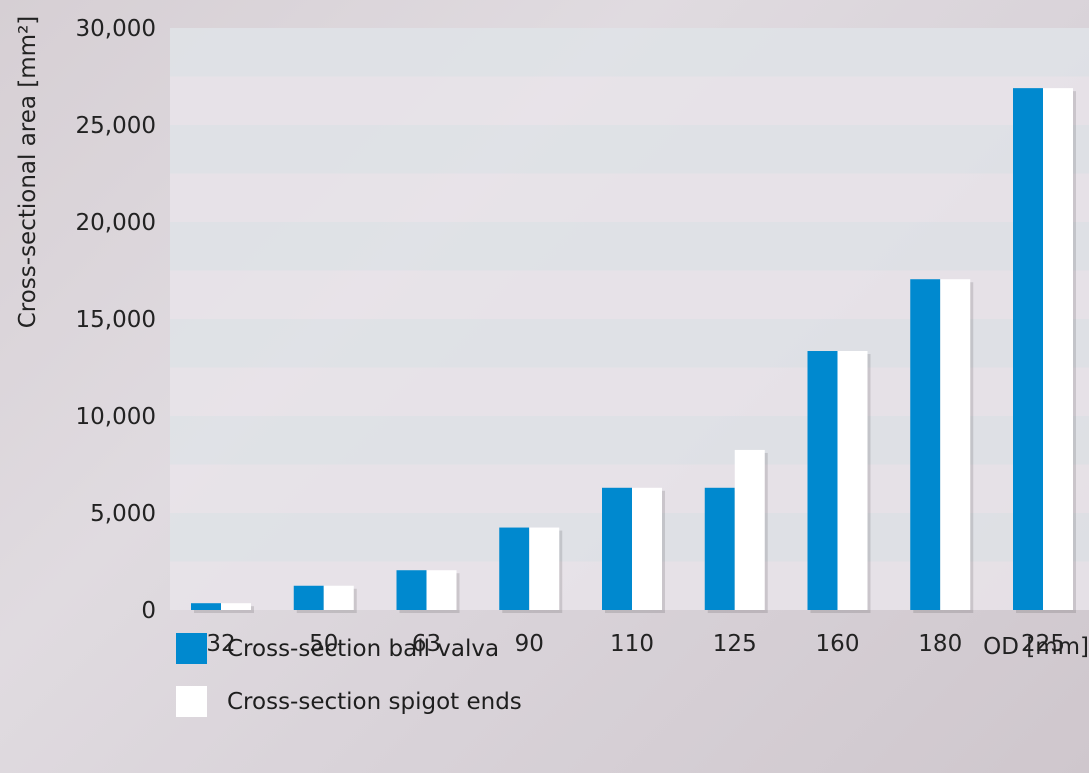 The image size is (1089, 773). Describe the element at coordinates (940, 644) in the screenshot. I see `x-tick-label: 180` at that location.